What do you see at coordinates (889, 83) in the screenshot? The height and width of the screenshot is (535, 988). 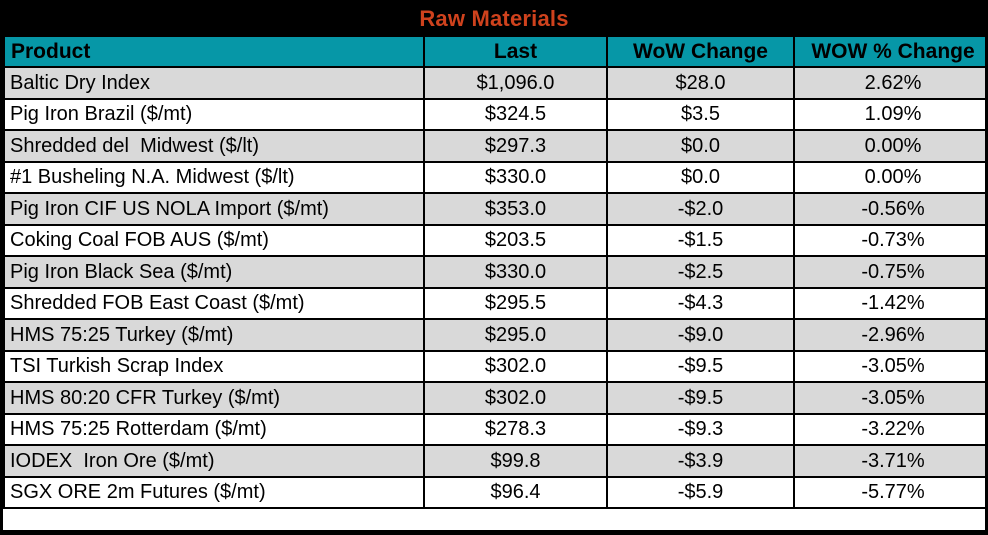 I see `wow-pct-change-cell: 2.62%` at bounding box center [889, 83].